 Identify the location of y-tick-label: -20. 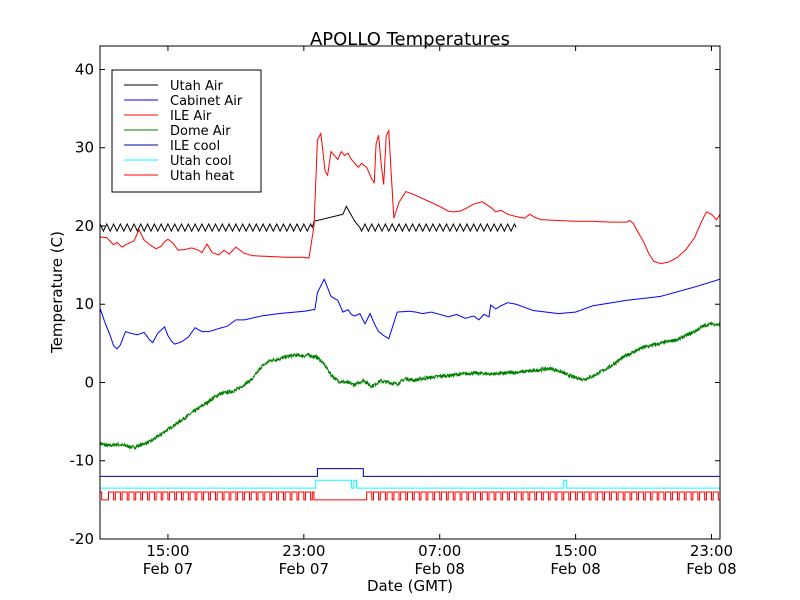
(82, 539).